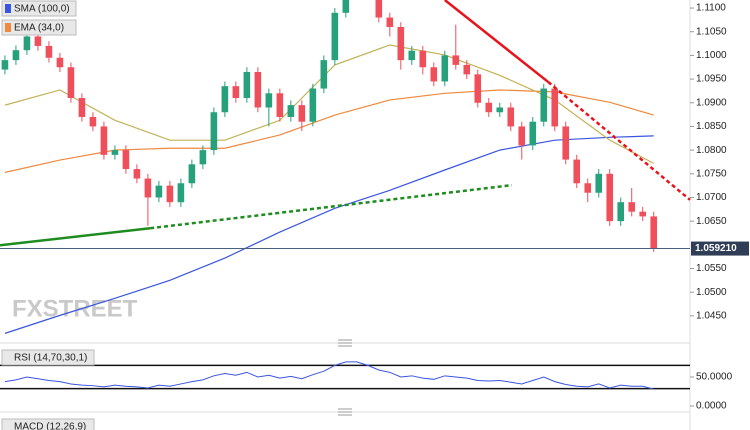  Describe the element at coordinates (711, 315) in the screenshot. I see `y-tick-label: 1.0450` at that location.